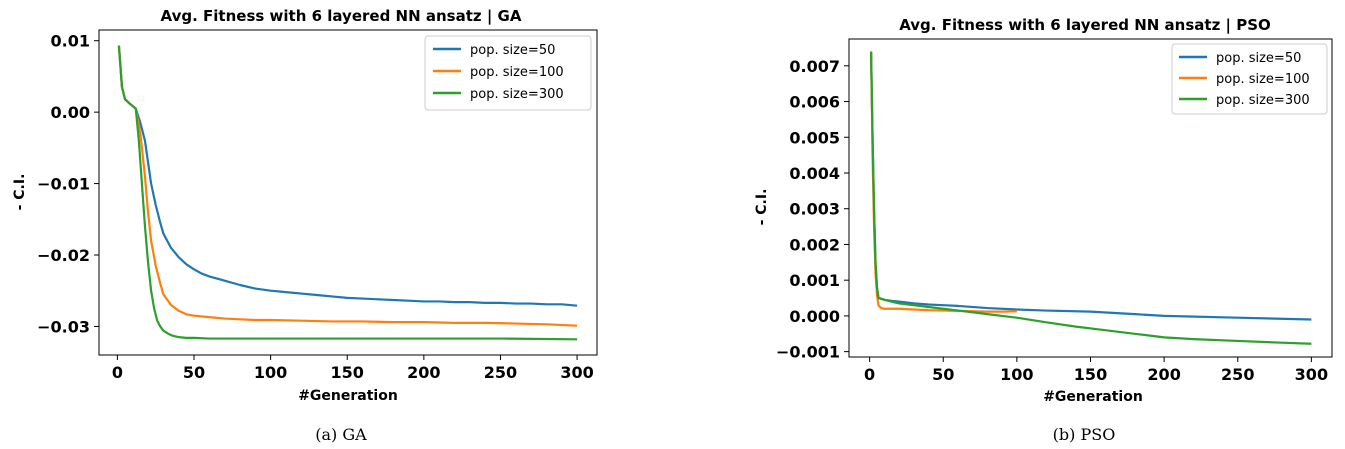 The height and width of the screenshot is (449, 1345). What do you see at coordinates (814, 102) in the screenshot?
I see `y-tick-label: 0.006` at bounding box center [814, 102].